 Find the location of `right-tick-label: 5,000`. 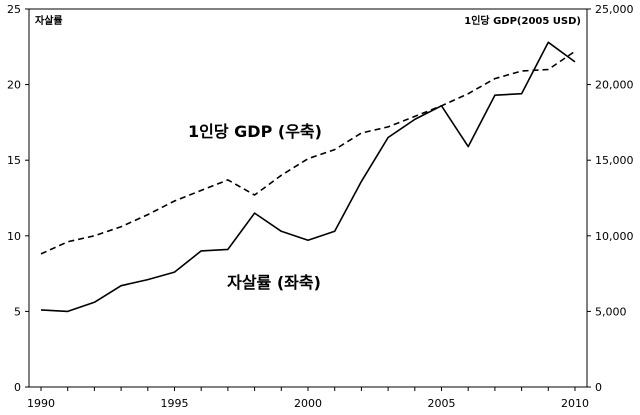

right-tick-label: 5,000 is located at coordinates (611, 311).